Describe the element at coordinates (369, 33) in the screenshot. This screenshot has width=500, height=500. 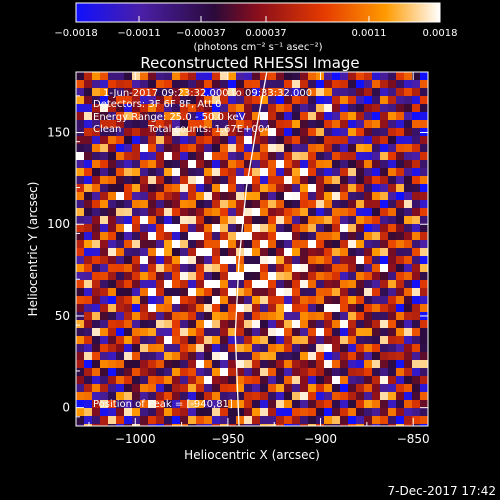
I see `colorbar-tick-label: 0.0011` at that location.